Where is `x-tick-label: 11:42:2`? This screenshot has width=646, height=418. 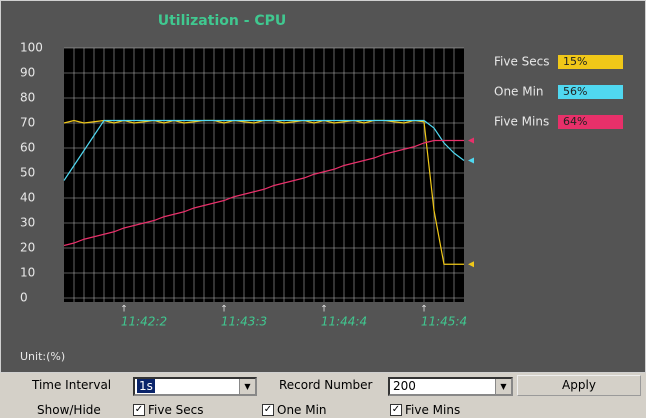 x-tick-label: 11:42:2 is located at coordinates (144, 322).